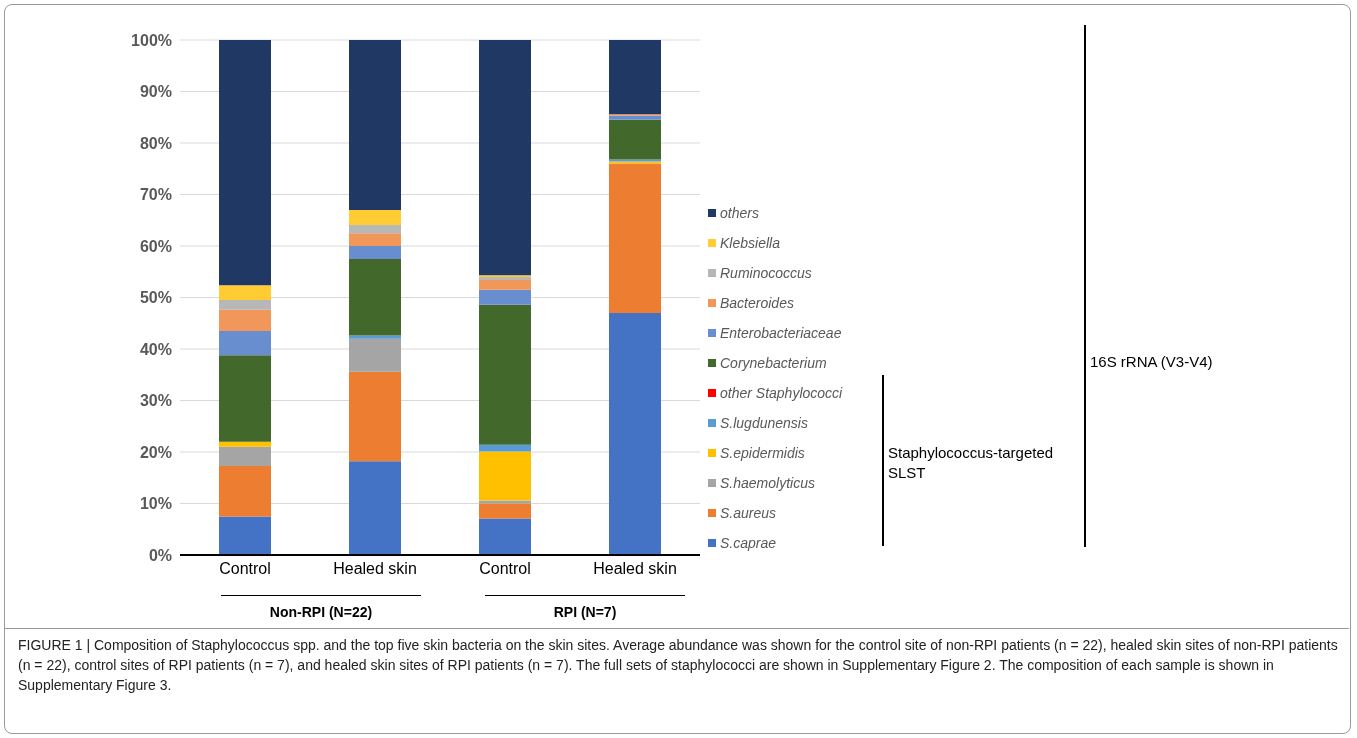 The image size is (1357, 738). Describe the element at coordinates (757, 303) in the screenshot. I see `legend-label: Bacteroides` at that location.